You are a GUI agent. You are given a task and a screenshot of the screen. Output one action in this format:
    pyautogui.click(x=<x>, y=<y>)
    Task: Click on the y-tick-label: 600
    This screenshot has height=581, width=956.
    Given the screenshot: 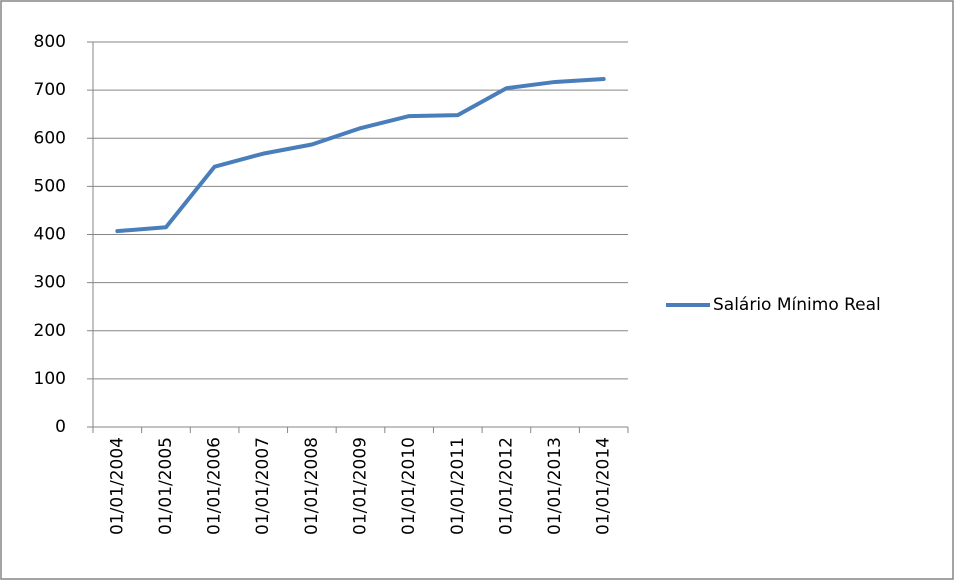 What is the action you would take?
    pyautogui.click(x=50, y=138)
    